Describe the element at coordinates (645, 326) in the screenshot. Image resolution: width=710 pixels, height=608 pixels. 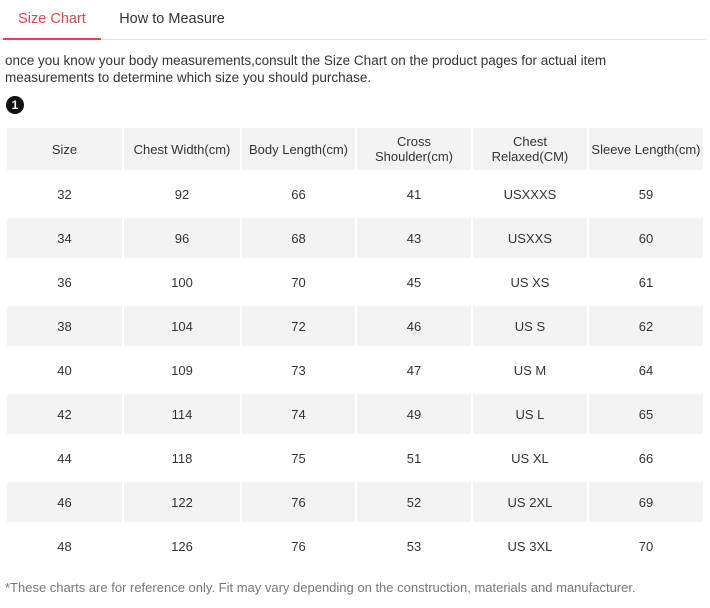
I see `cell-sleeve-length: 62` at that location.